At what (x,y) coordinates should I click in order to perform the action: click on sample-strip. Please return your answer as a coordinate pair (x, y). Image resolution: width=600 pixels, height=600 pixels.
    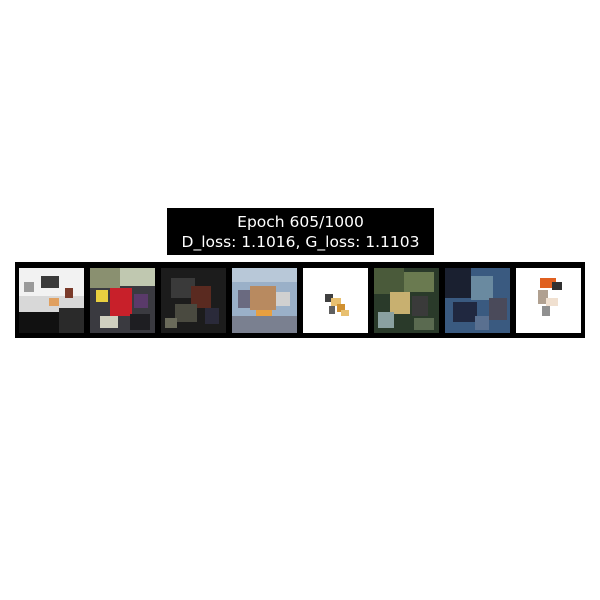
    Looking at the image, I should click on (300, 300).